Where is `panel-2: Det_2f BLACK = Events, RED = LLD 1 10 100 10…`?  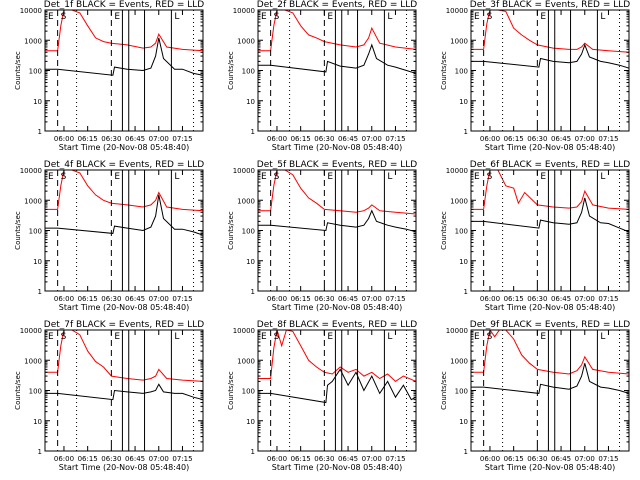
panel-2: Det_2f BLACK = Events, RED = LLD 1 10 100 10… is located at coordinates (322, 76).